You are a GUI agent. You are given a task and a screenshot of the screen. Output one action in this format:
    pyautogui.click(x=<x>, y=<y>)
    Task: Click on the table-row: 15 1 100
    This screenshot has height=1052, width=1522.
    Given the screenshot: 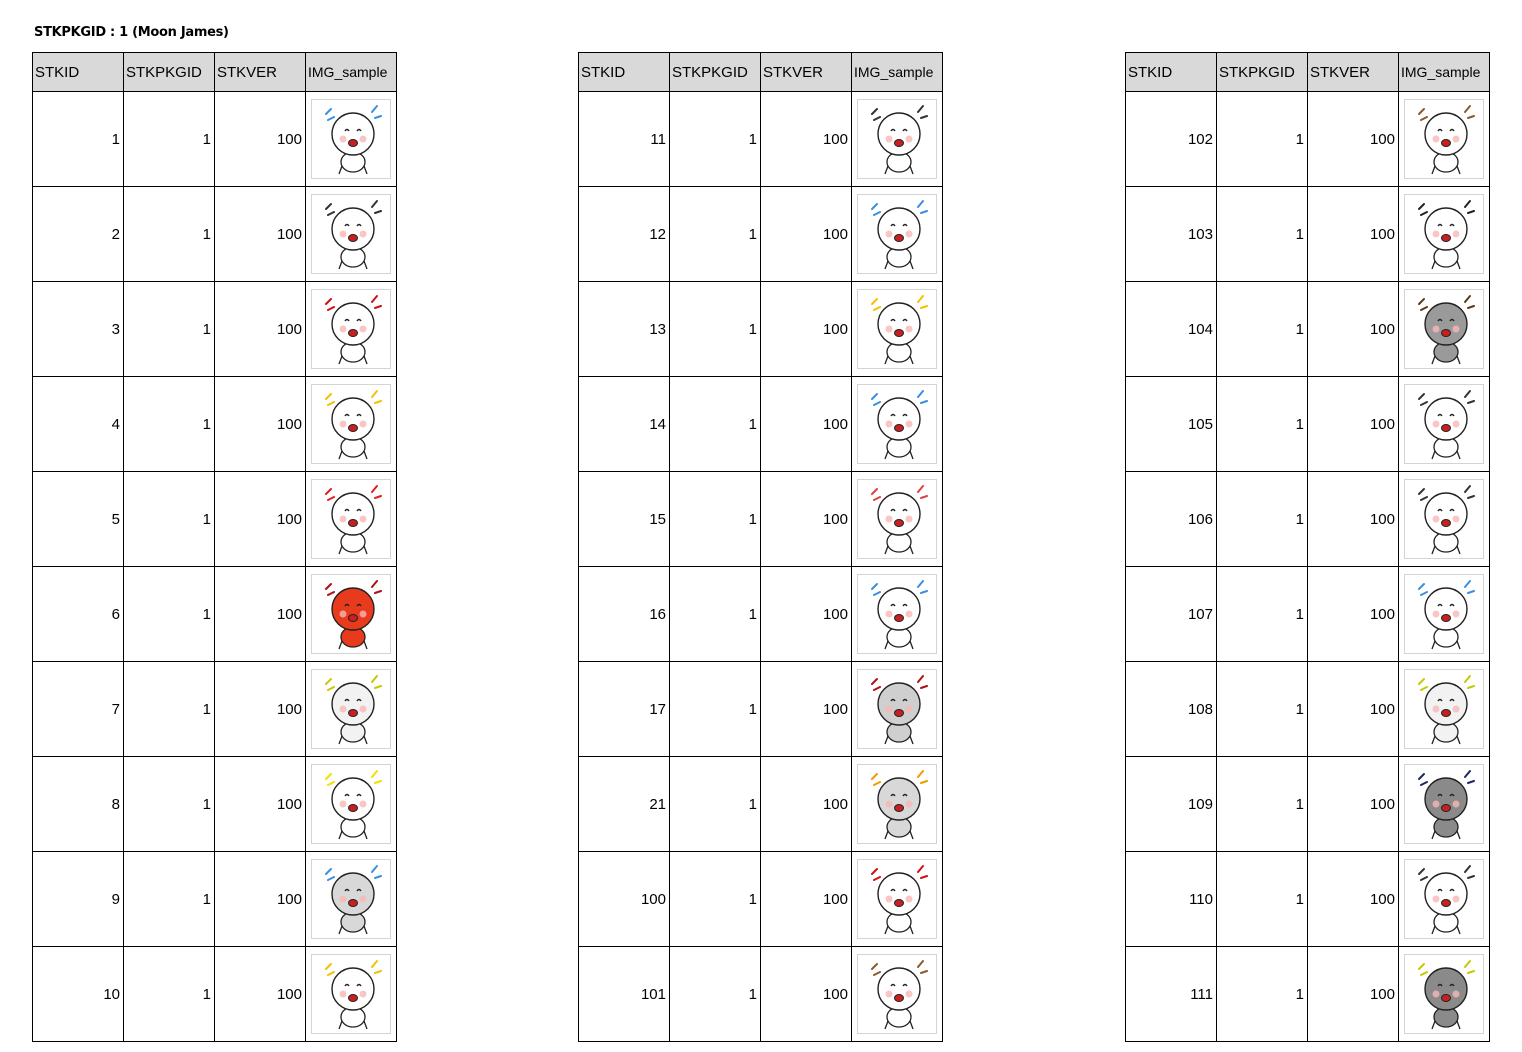 What is the action you would take?
    pyautogui.click(x=760, y=519)
    